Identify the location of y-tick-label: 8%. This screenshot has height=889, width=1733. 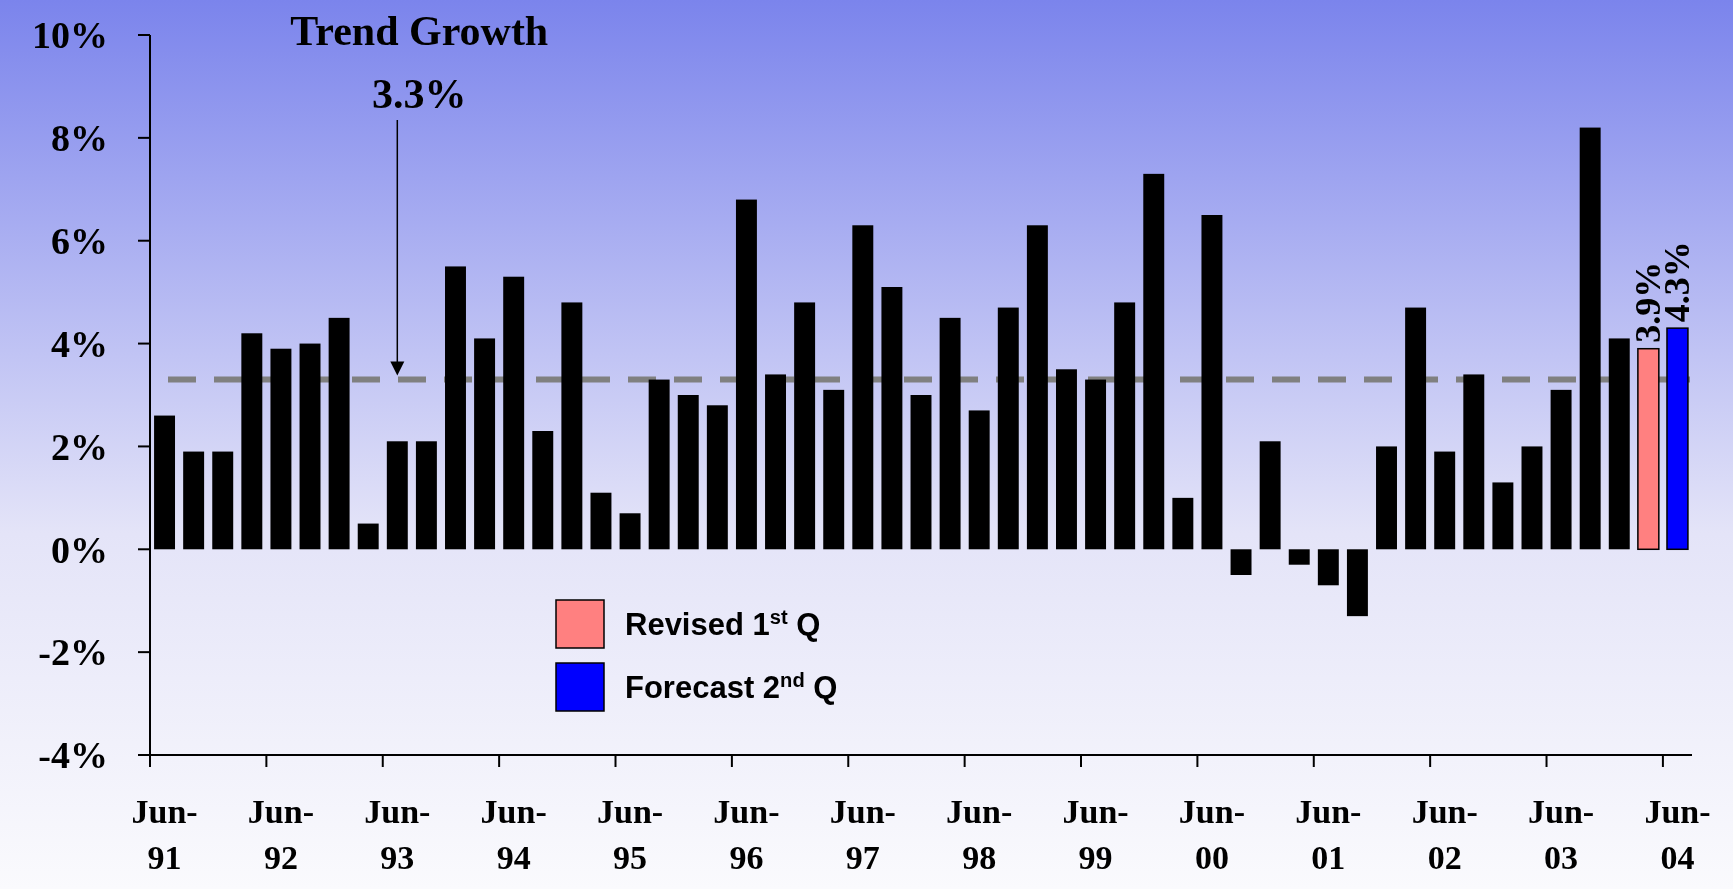
(79, 138).